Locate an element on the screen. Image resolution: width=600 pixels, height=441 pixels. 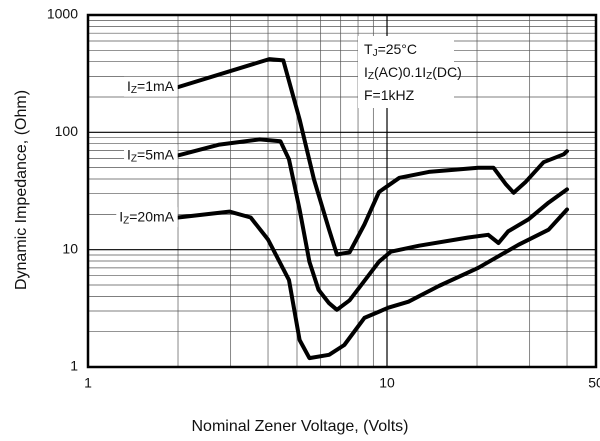
series-label-group: IZ=1mA is located at coordinates (151, 86).